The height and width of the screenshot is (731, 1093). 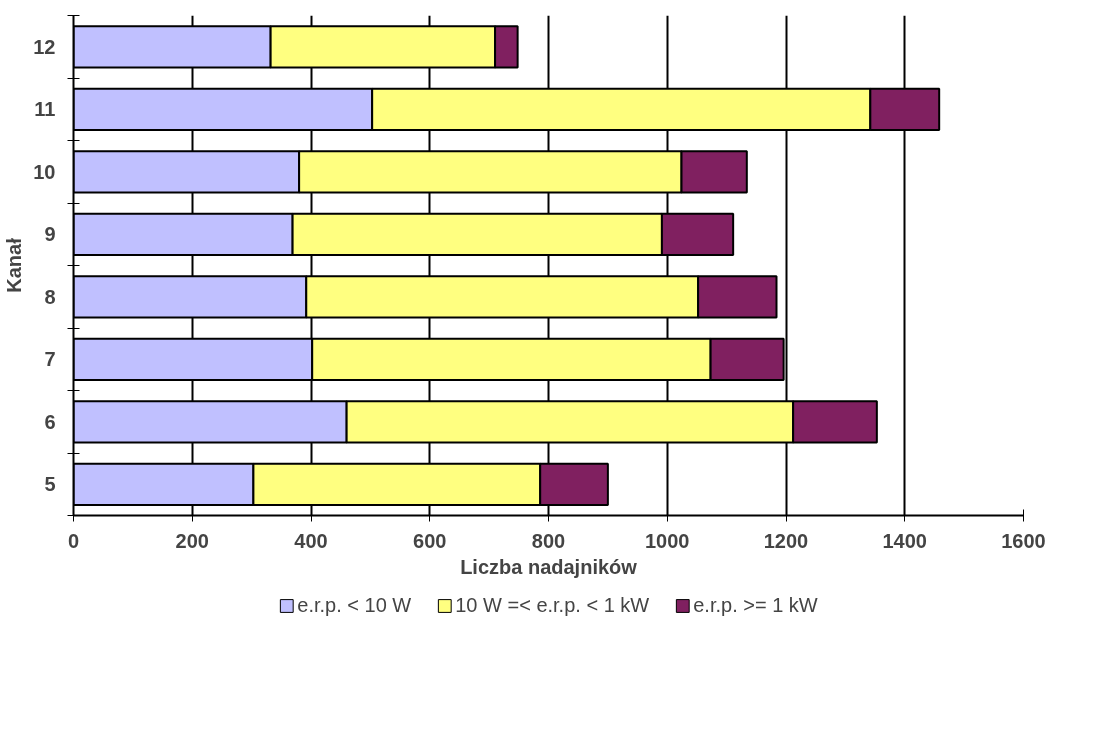 I want to click on x-axis-title: Liczba nadajników, so click(x=549, y=566).